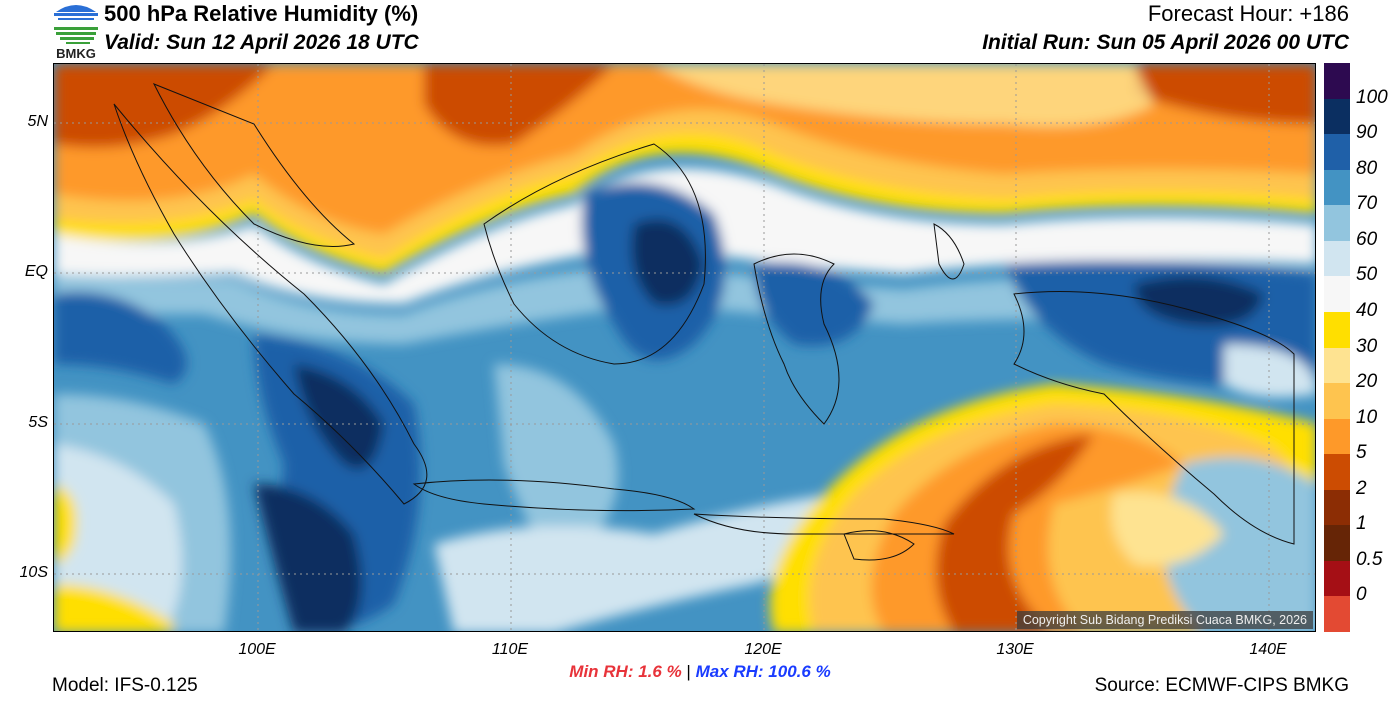 The width and height of the screenshot is (1400, 709). Describe the element at coordinates (1367, 275) in the screenshot. I see `colorbar-label: 50` at that location.